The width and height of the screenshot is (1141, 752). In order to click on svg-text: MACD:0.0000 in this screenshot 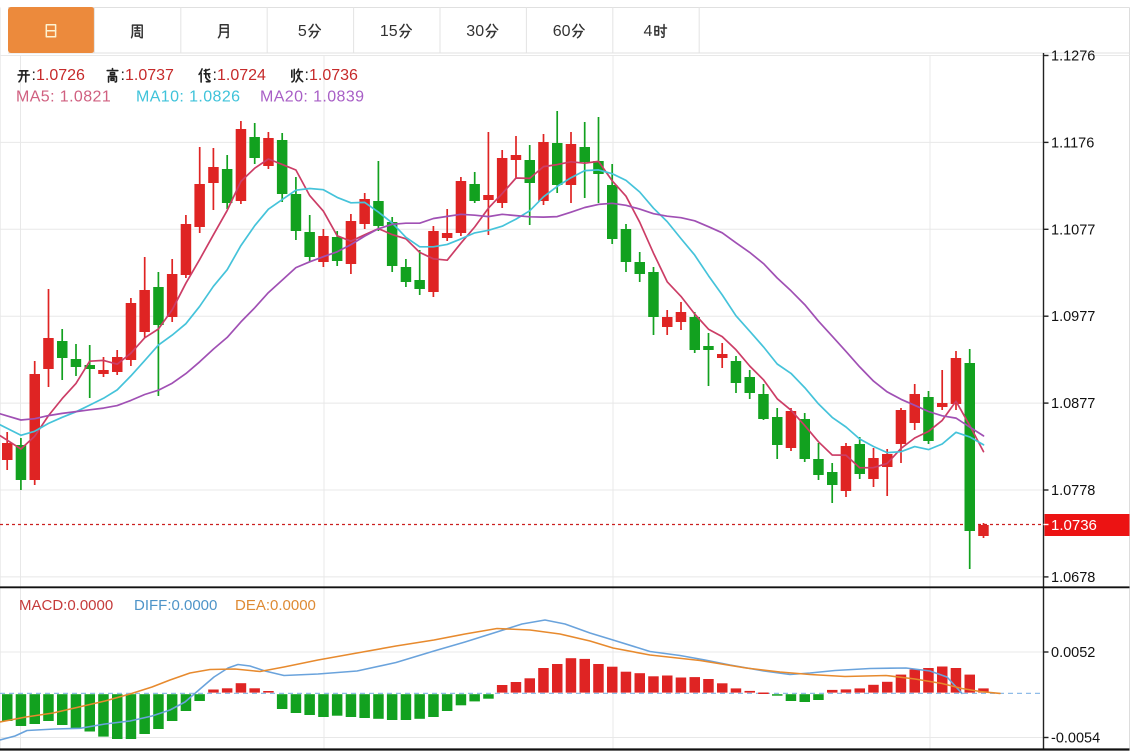, I will do `click(66, 605)`.